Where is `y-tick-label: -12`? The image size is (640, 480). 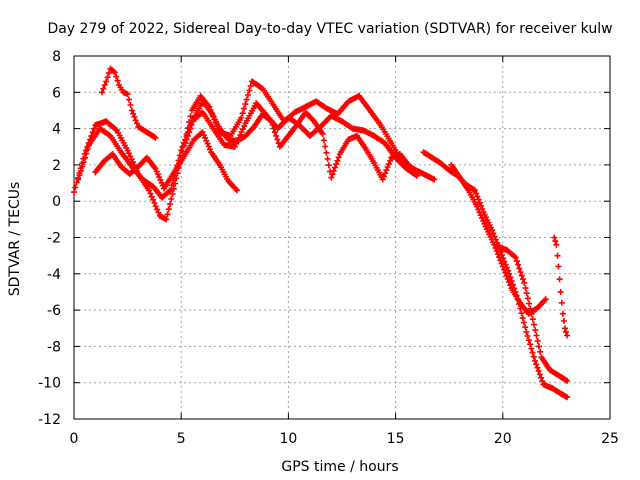 y-tick-label: -12 is located at coordinates (49, 420).